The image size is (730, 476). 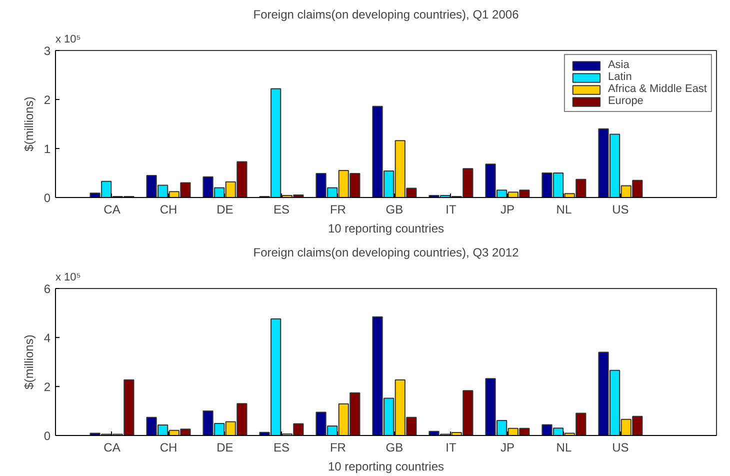 What do you see at coordinates (626, 101) in the screenshot?
I see `legend-label: Europe` at bounding box center [626, 101].